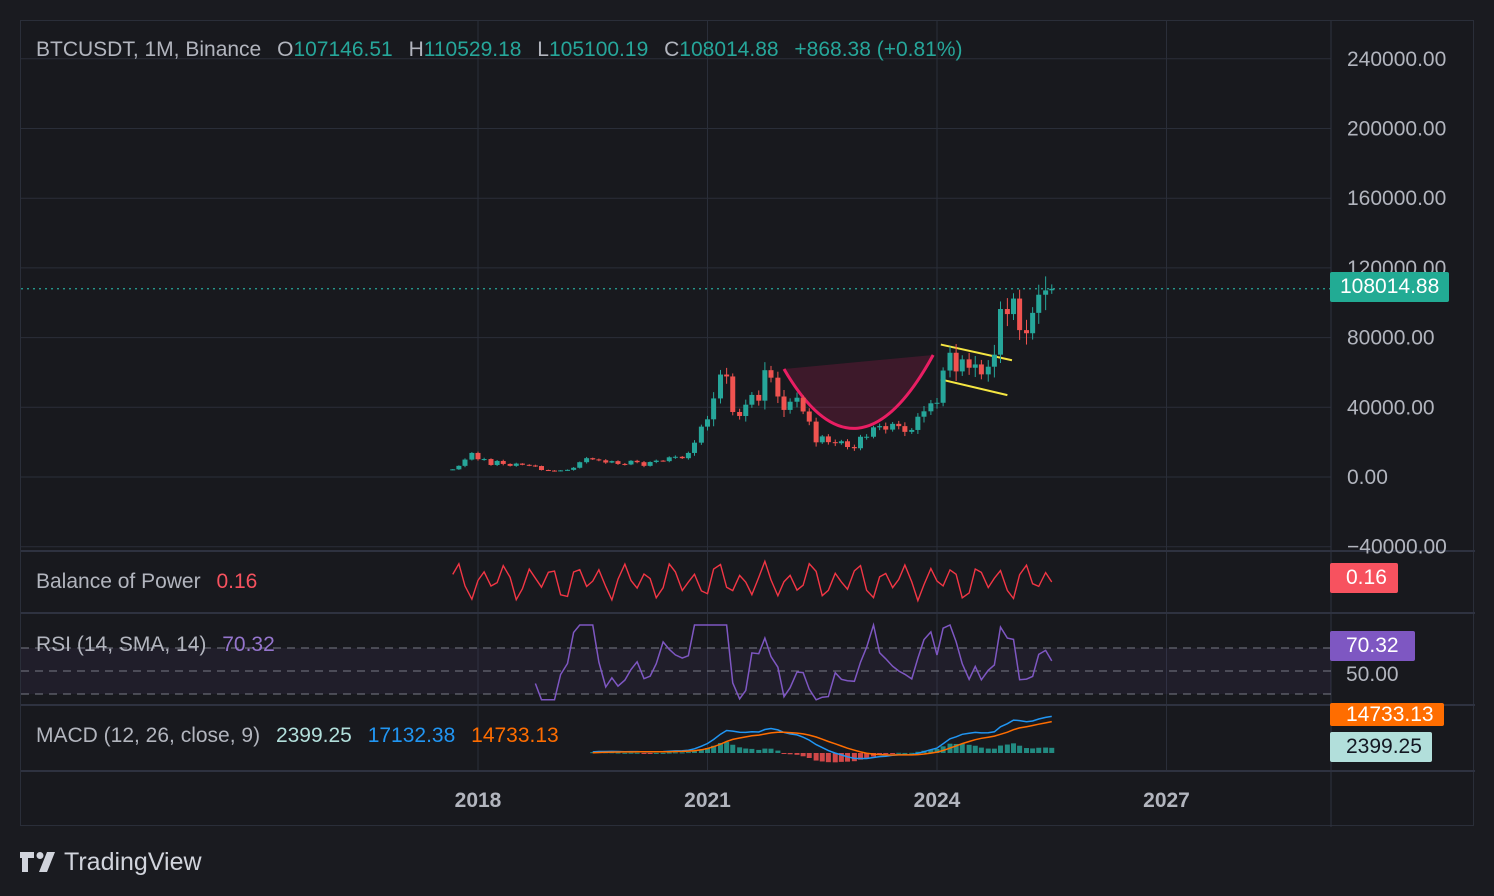  I want to click on tradingview-logo: TradingView, so click(111, 862).